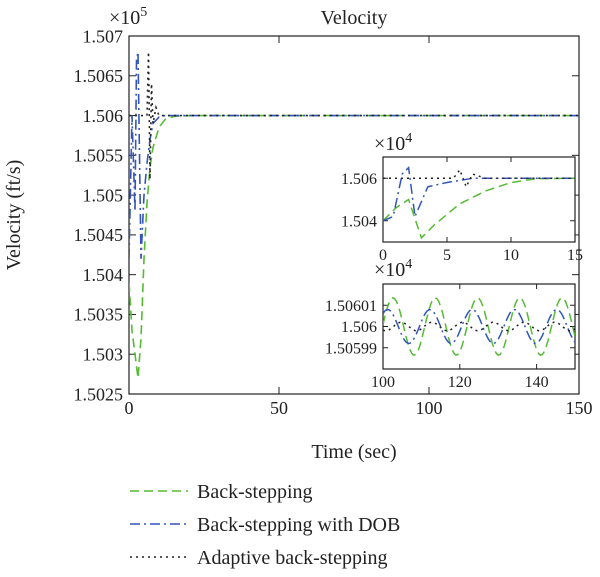 This screenshot has width=600, height=577. I want to click on main-x-tick-label: 50, so click(279, 408).